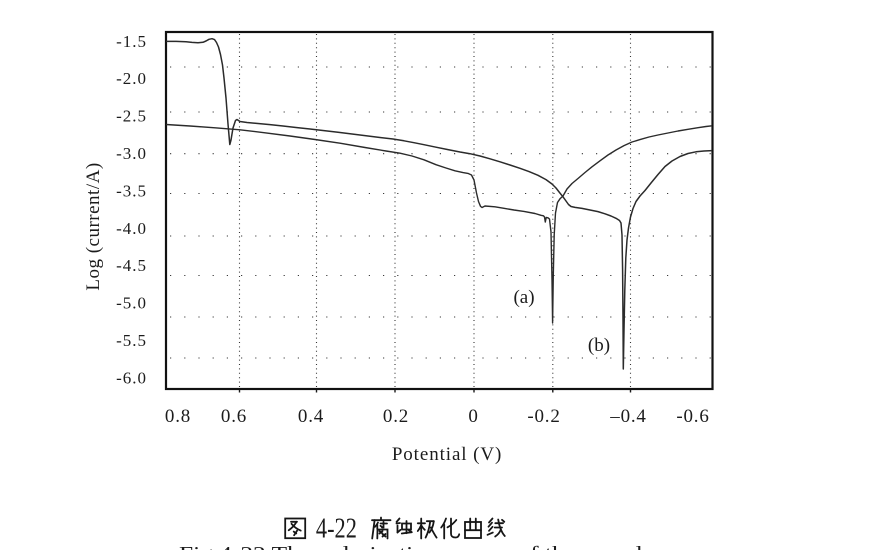 Image resolution: width=869 pixels, height=550 pixels. Describe the element at coordinates (473, 416) in the screenshot. I see `svg-text: 0` at that location.